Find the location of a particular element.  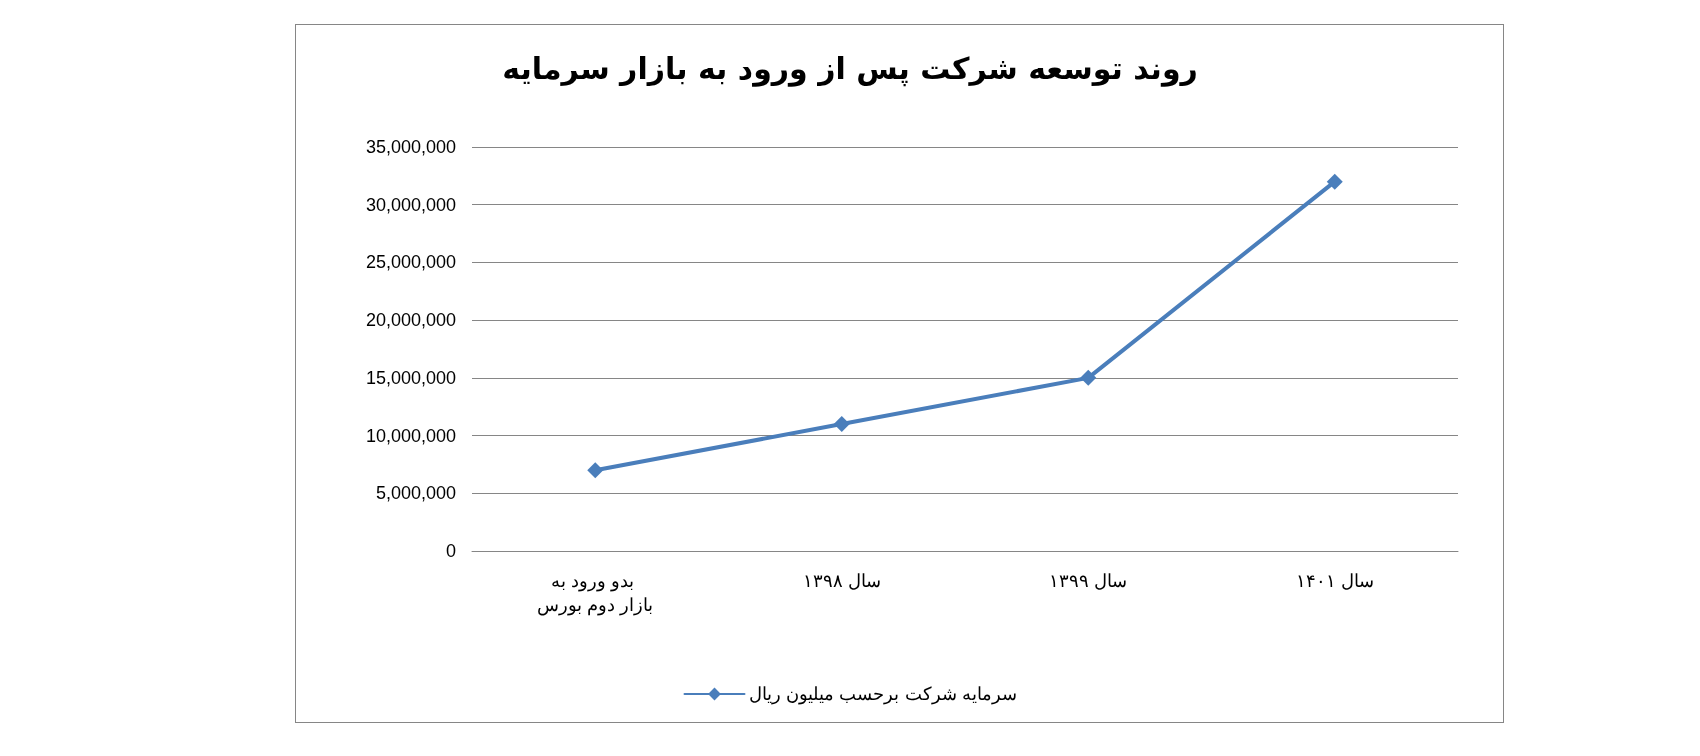

y-tick-label: 15,000,000 is located at coordinates (410, 377).